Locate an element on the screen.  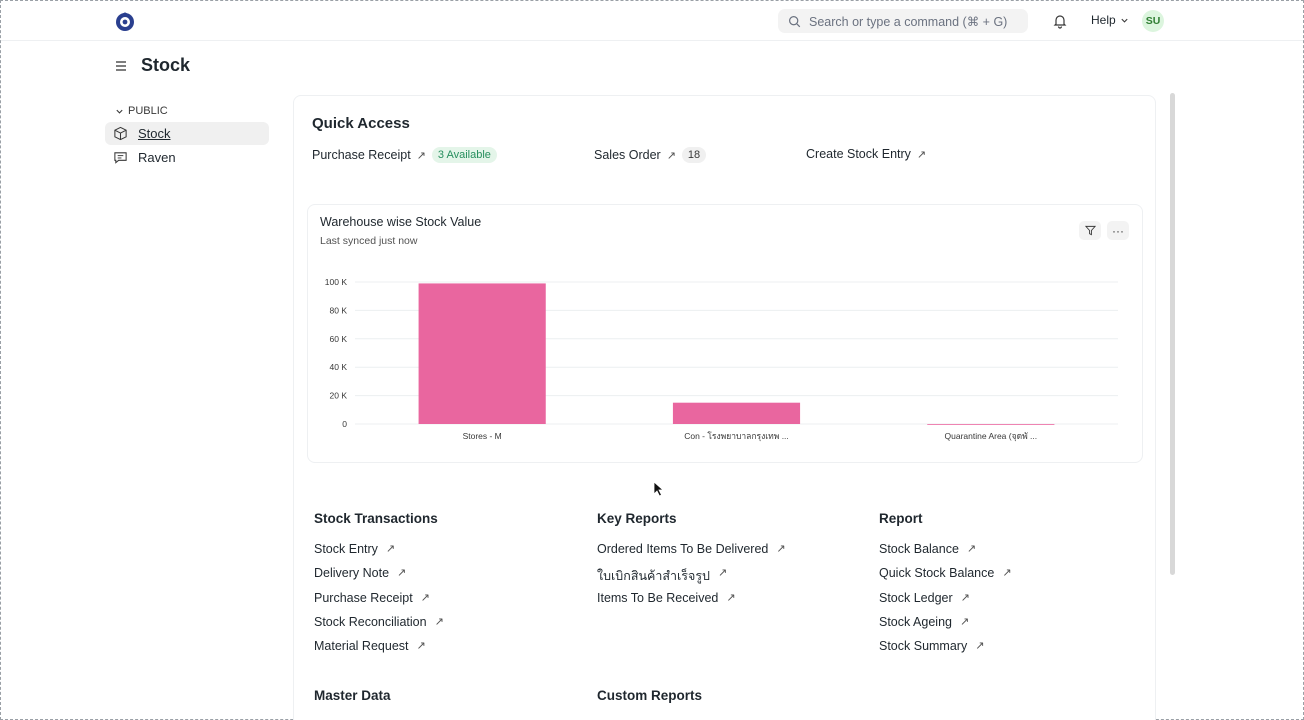
key-reports-link: ใบเบิกสินค้าสำเร็จรูป ↗ is located at coordinates (691, 578).